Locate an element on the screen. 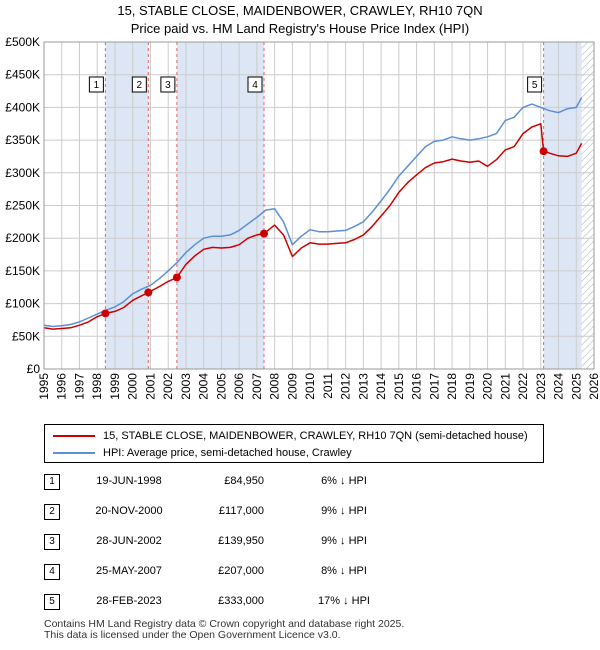  x-tick-label: 2021 is located at coordinates (505, 386).